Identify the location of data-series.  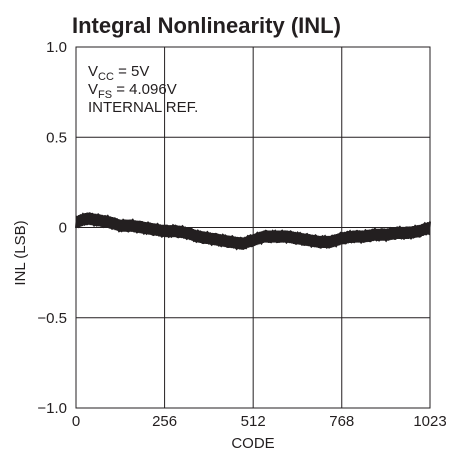
(253, 231).